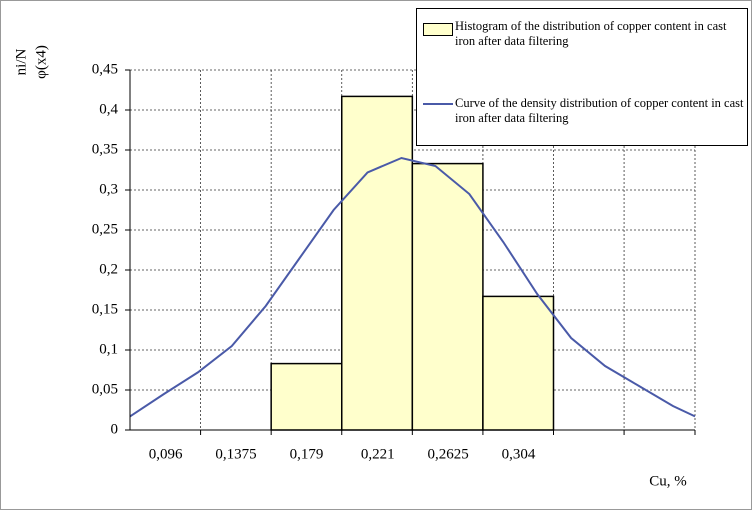  I want to click on x-tick-label: 0,2625, so click(448, 454).